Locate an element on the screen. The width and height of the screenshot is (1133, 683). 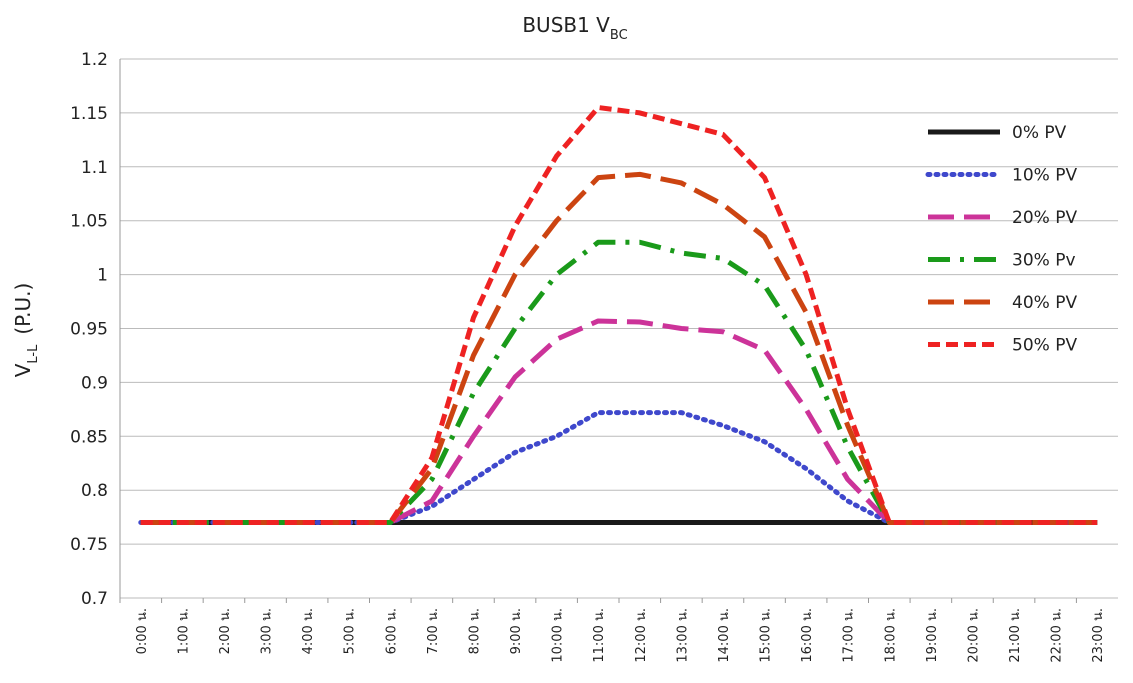
x-tick-label: 9:00 น. is located at coordinates (516, 631).